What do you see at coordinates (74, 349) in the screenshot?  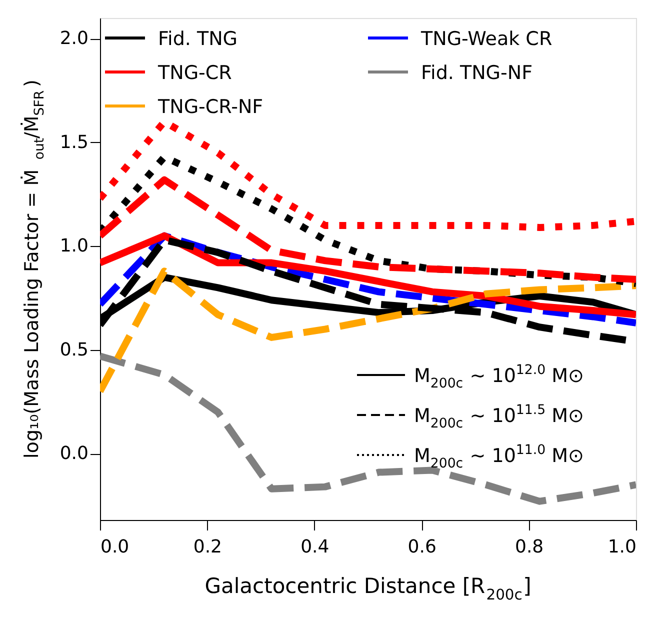 I see `y-tick-label: 0.5` at bounding box center [74, 349].